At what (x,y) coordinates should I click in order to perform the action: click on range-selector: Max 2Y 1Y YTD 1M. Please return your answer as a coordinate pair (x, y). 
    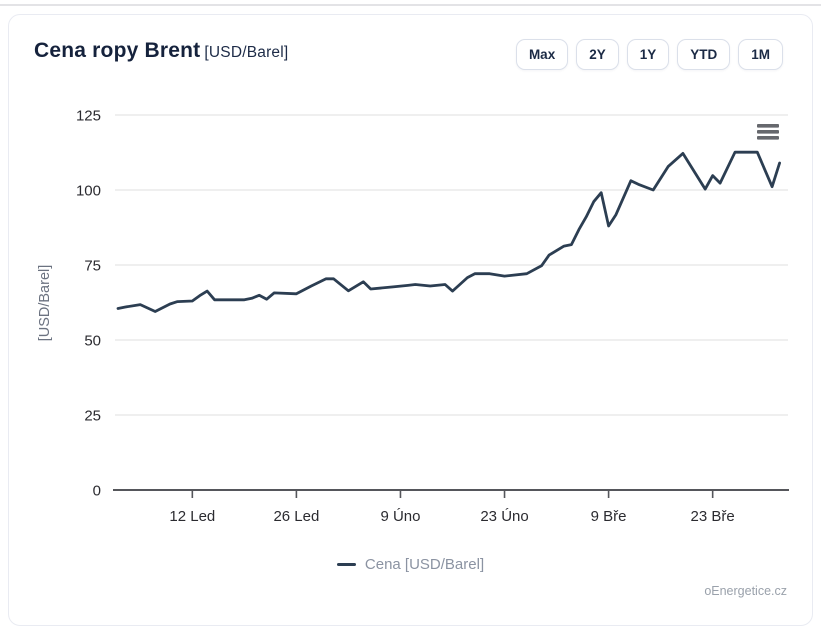
    Looking at the image, I should click on (649, 54).